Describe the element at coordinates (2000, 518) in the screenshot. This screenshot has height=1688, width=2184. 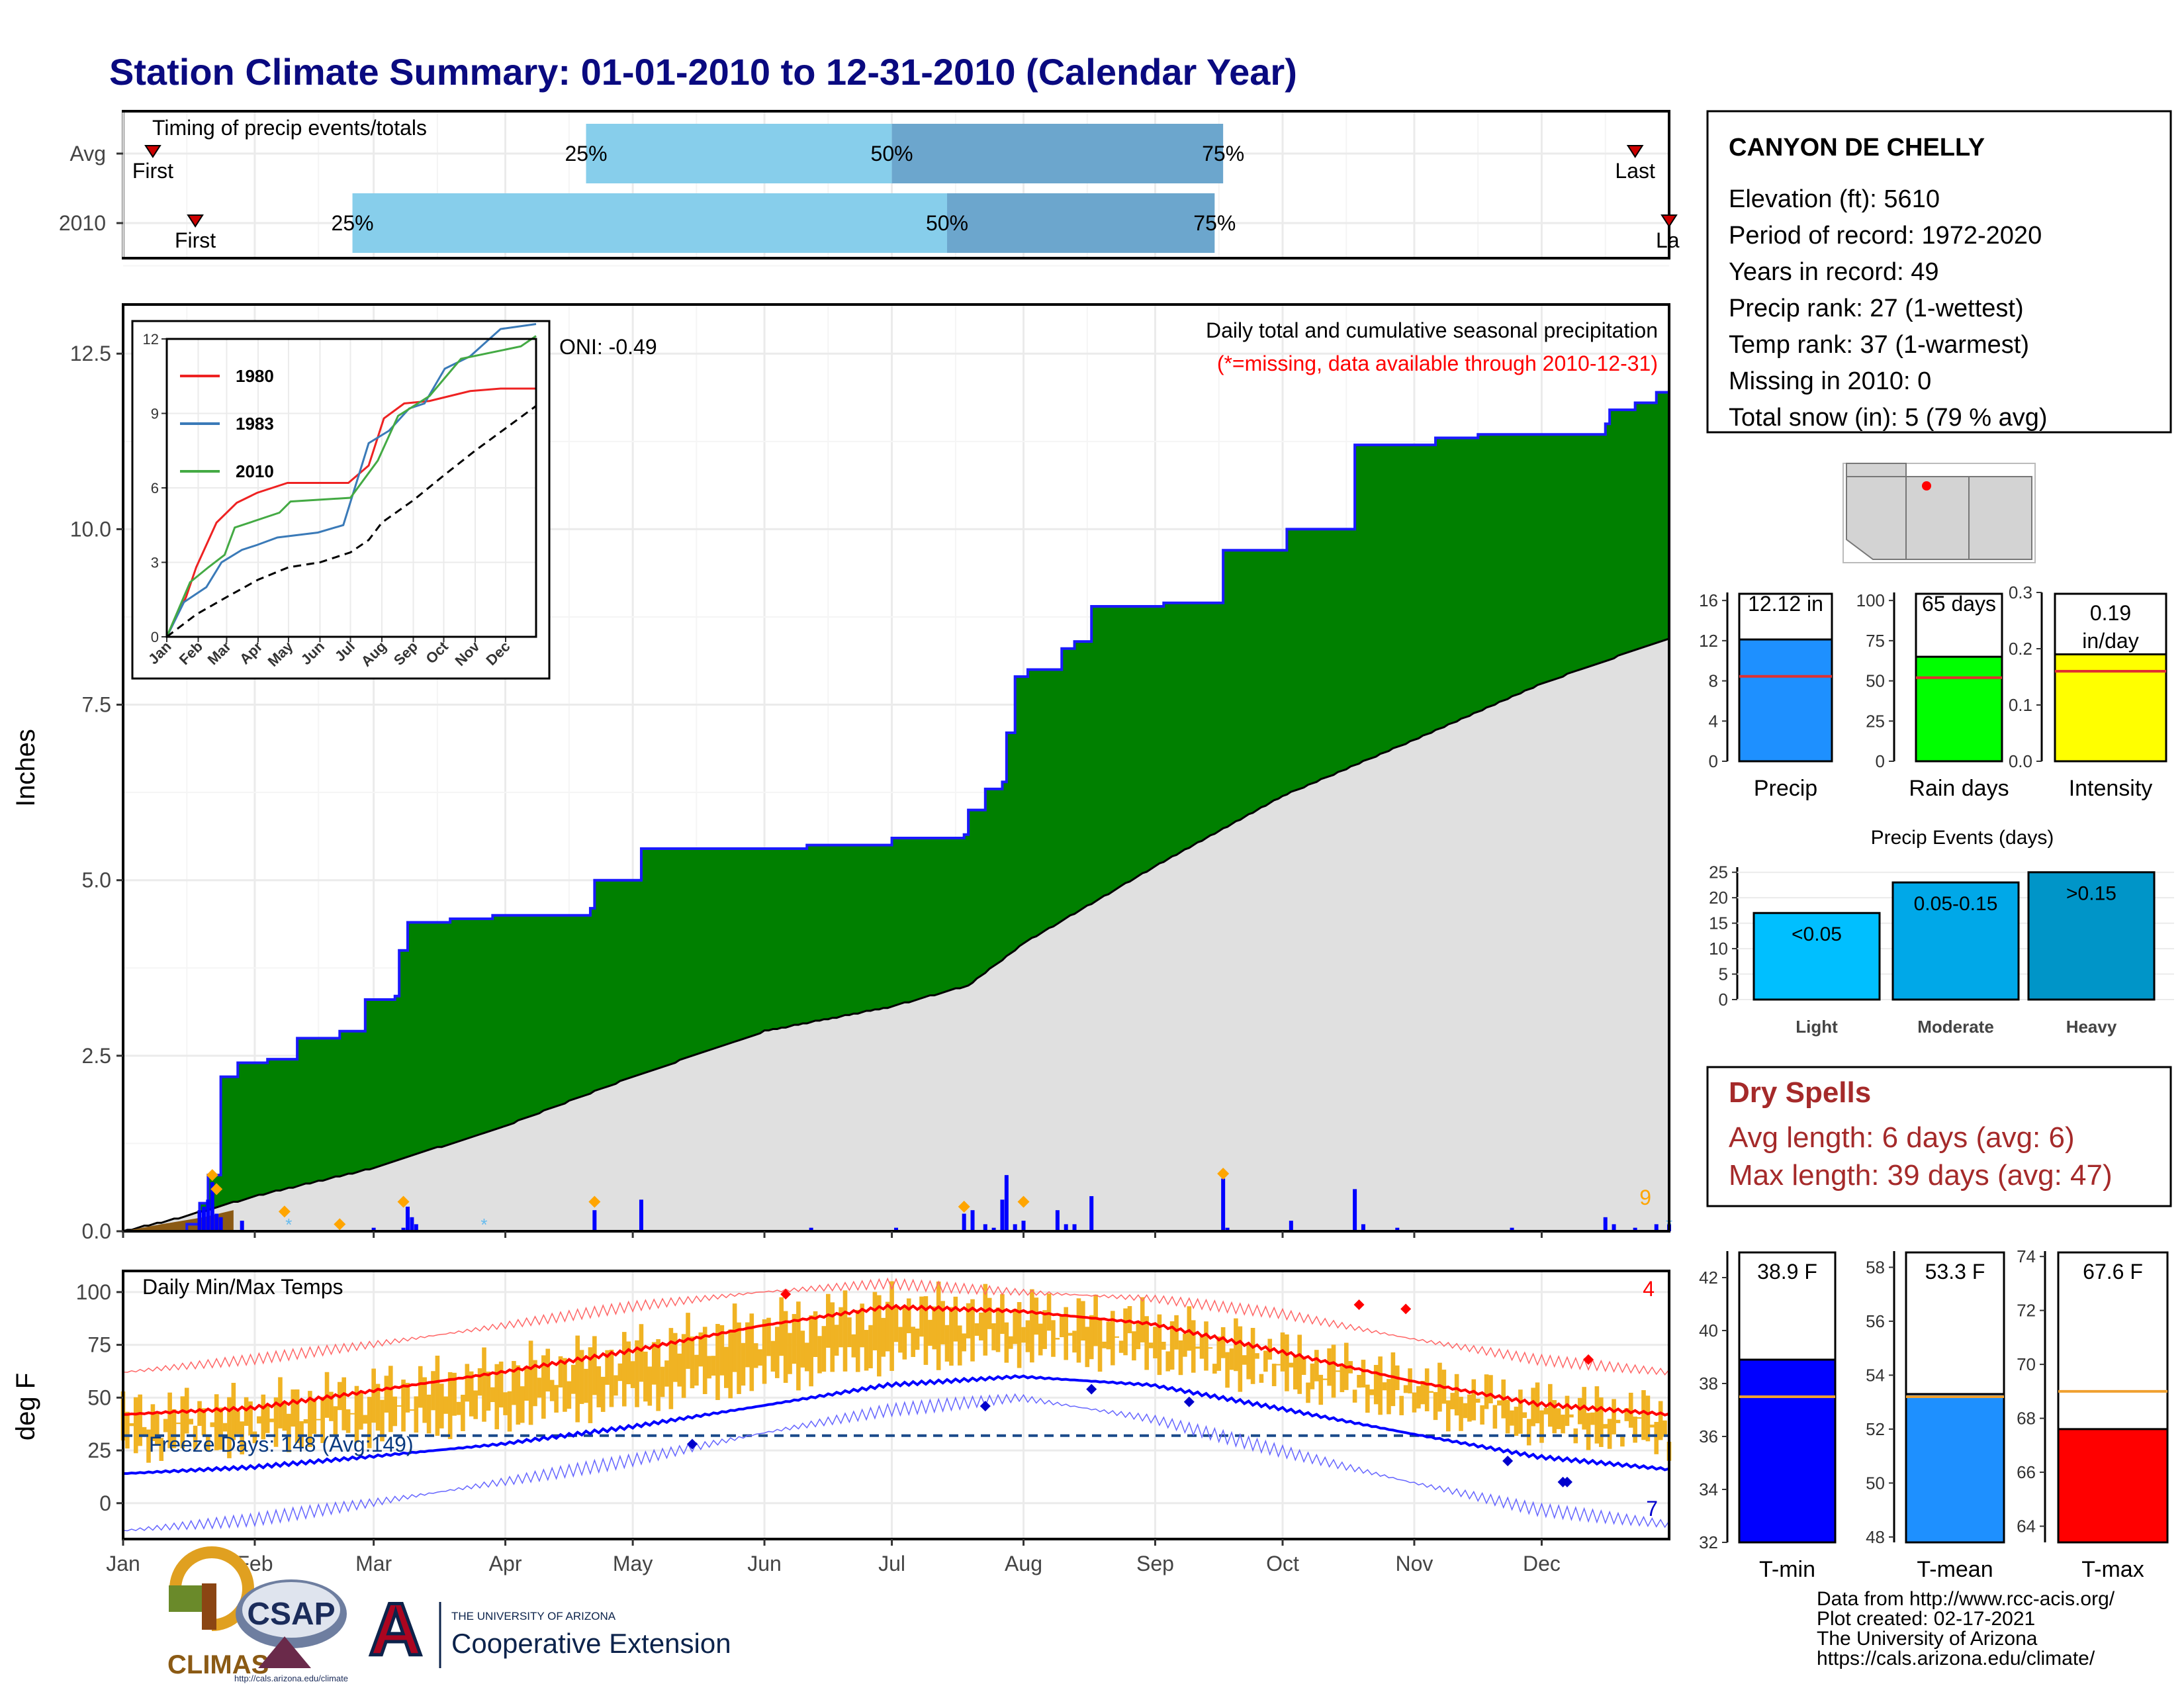
I see `texas-shape` at that location.